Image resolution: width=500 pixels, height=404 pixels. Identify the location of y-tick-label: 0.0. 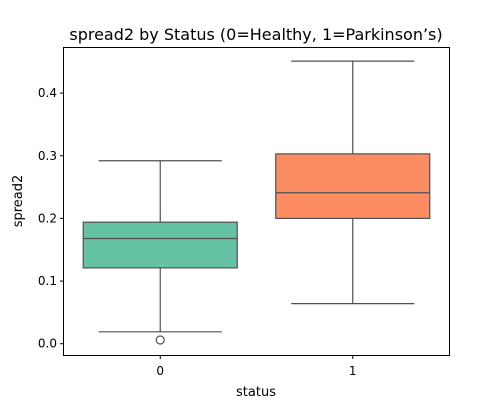
(47, 344).